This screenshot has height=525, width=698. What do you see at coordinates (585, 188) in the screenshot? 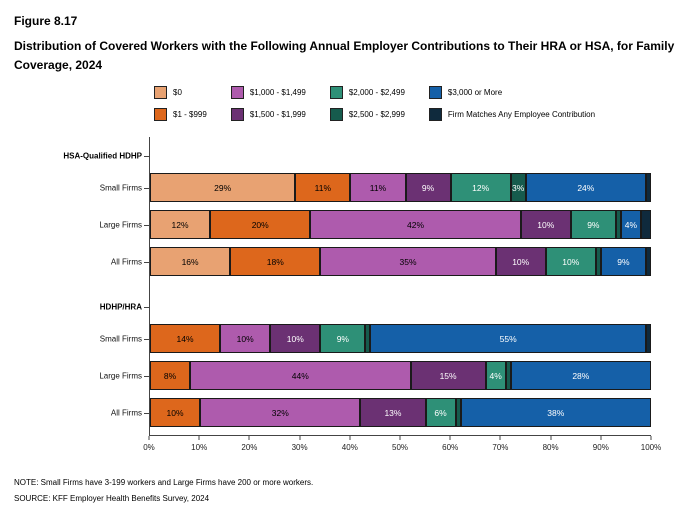
I see `bar-segment: 24%` at bounding box center [585, 188].